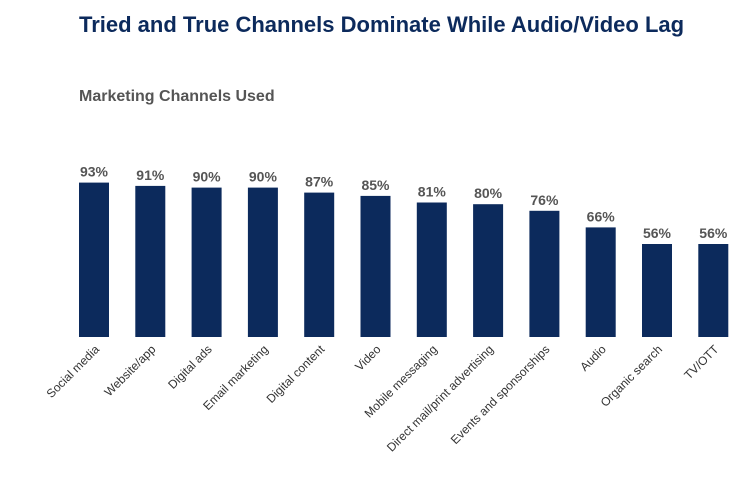 The width and height of the screenshot is (750, 491). I want to click on category-label: Audio, so click(593, 358).